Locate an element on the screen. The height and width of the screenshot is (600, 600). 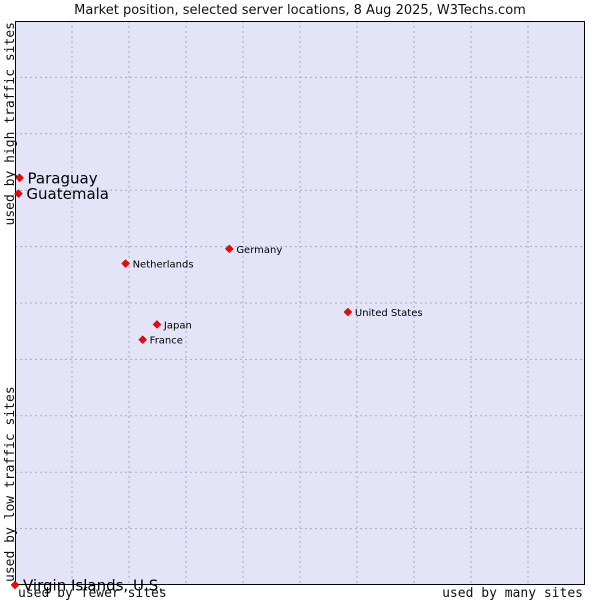
point-label-france: France is located at coordinates (166, 341).